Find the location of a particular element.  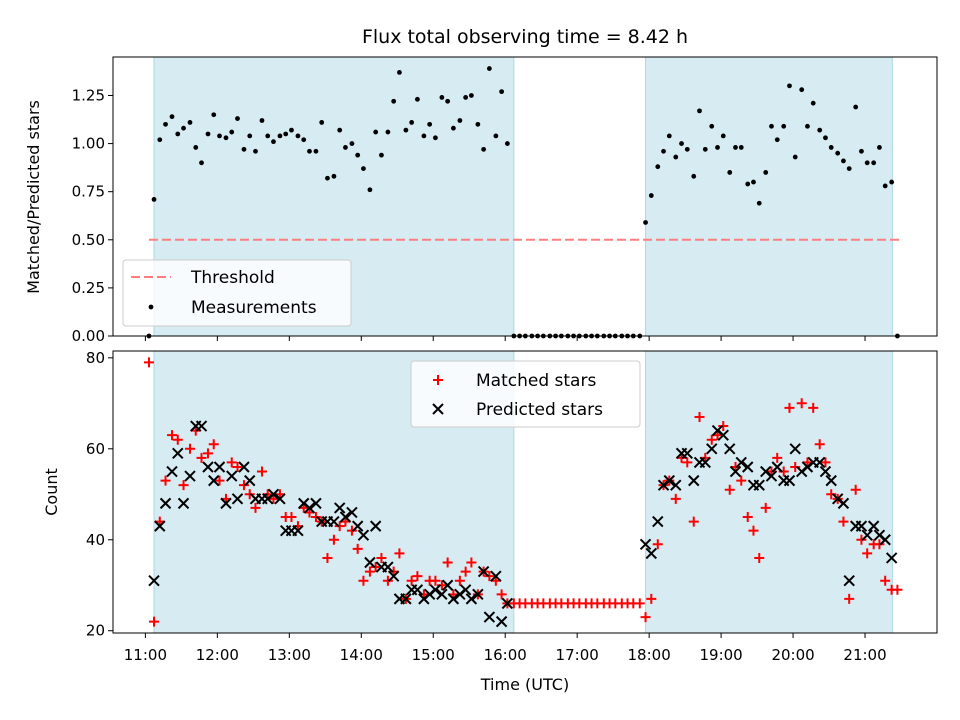

bottom-x-tick-label: 11:00 is located at coordinates (145, 655).